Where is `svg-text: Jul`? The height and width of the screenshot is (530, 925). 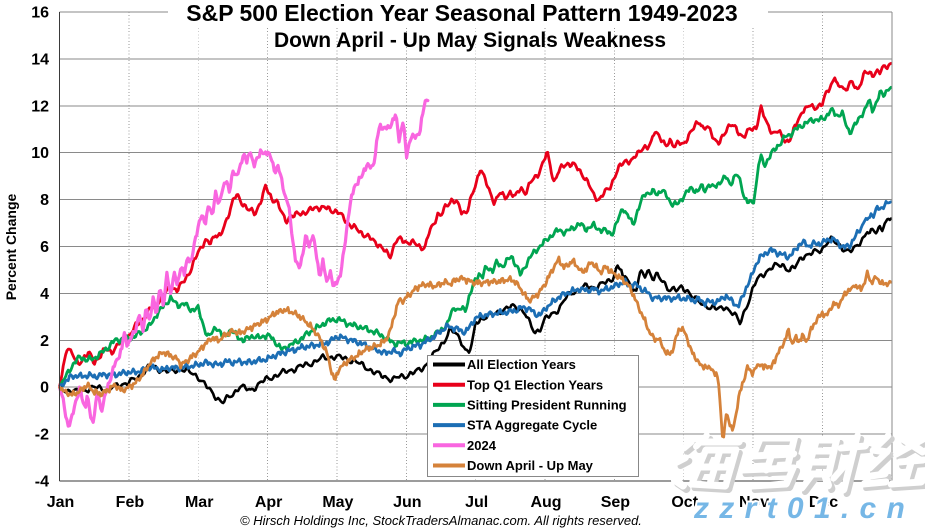 svg-text: Jul is located at coordinates (476, 502).